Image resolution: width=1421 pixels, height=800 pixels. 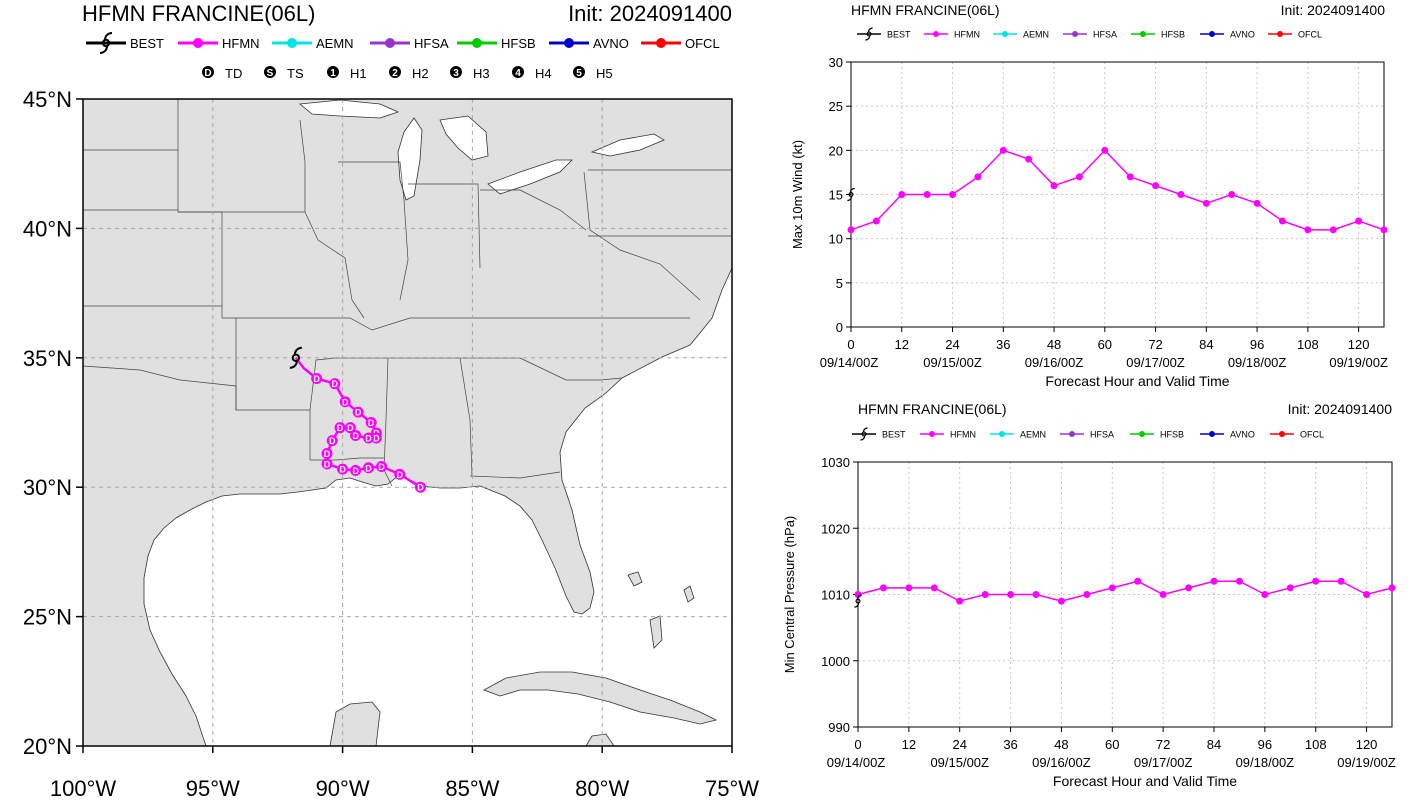 What do you see at coordinates (335, 43) in the screenshot?
I see `legend-label: AEMN` at bounding box center [335, 43].